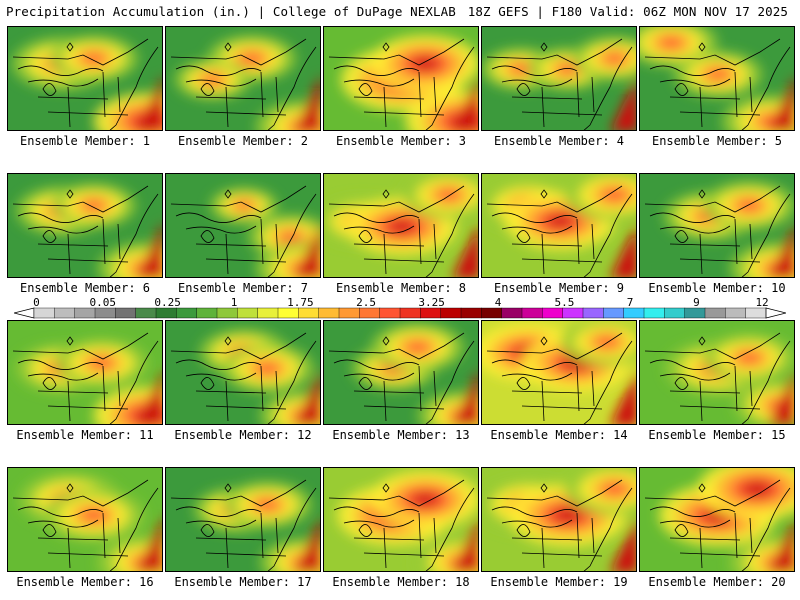 This screenshot has height=600, width=800. Describe the element at coordinates (85, 582) in the screenshot. I see `ensemble-member-label: Ensemble Member: 16` at that location.